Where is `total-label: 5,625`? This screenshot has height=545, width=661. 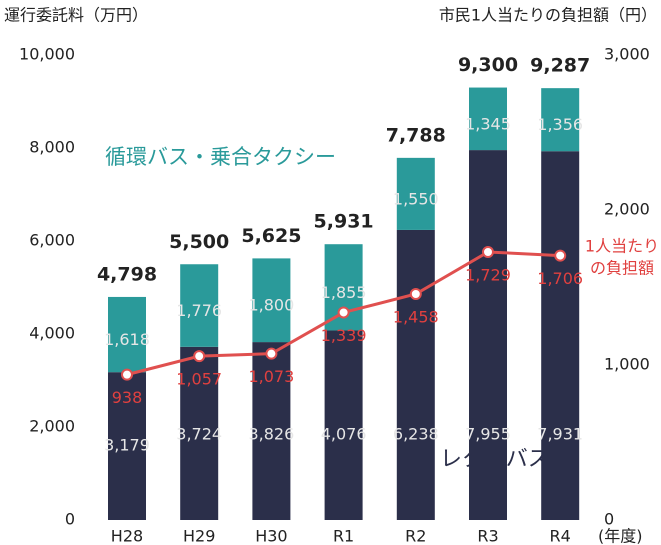
total-label: 5,625 is located at coordinates (271, 236).